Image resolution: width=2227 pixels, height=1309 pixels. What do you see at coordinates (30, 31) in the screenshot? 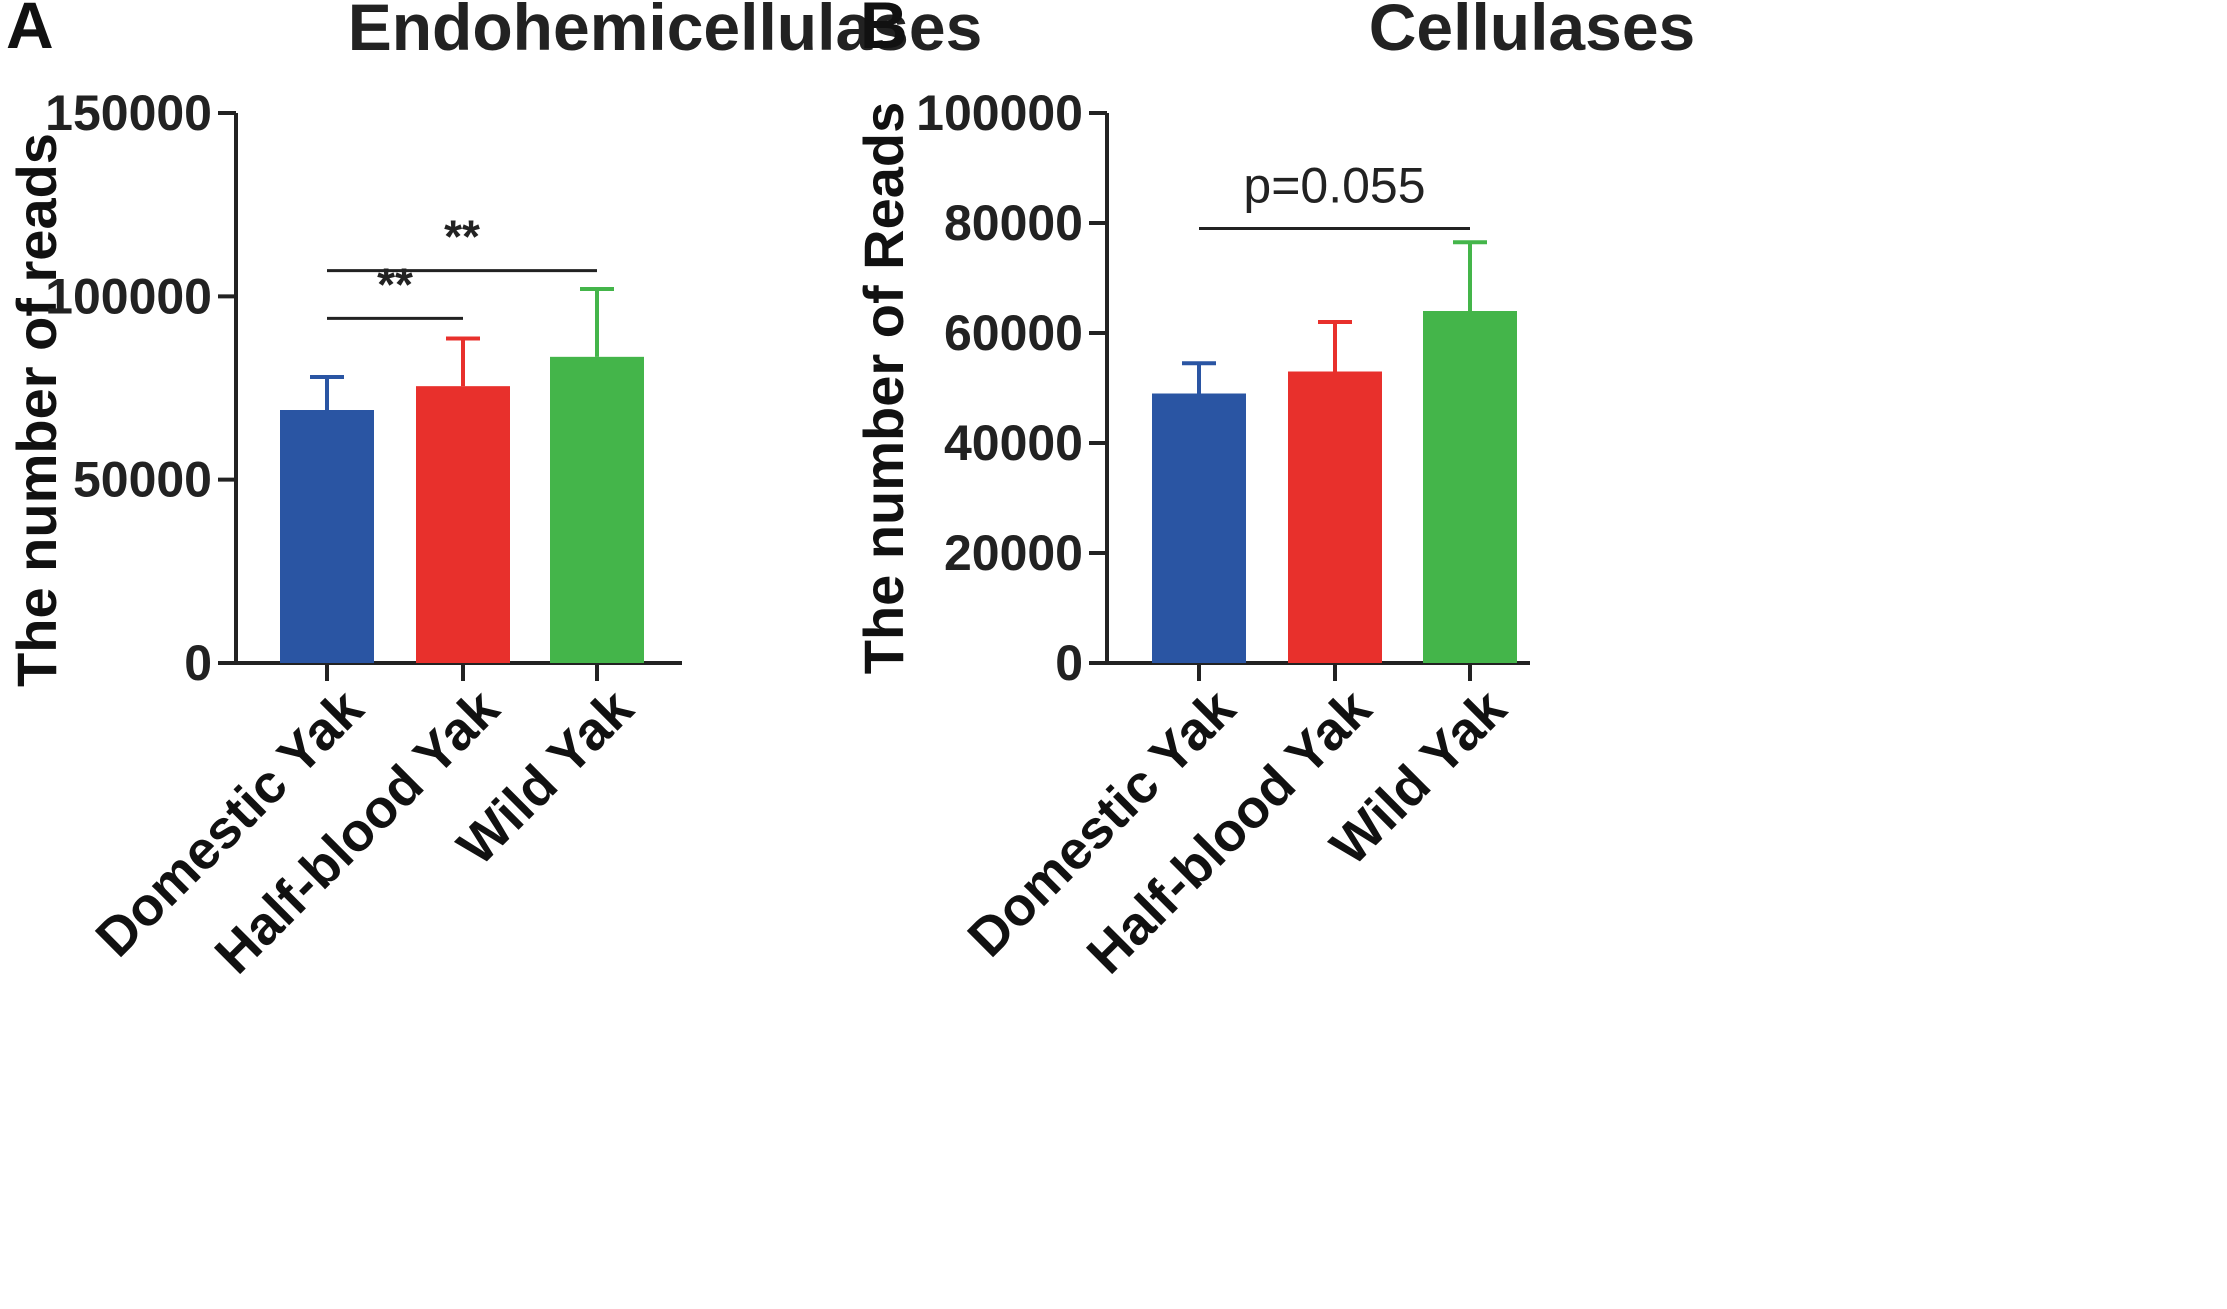
I see `panel-letter-a: A` at bounding box center [30, 31].